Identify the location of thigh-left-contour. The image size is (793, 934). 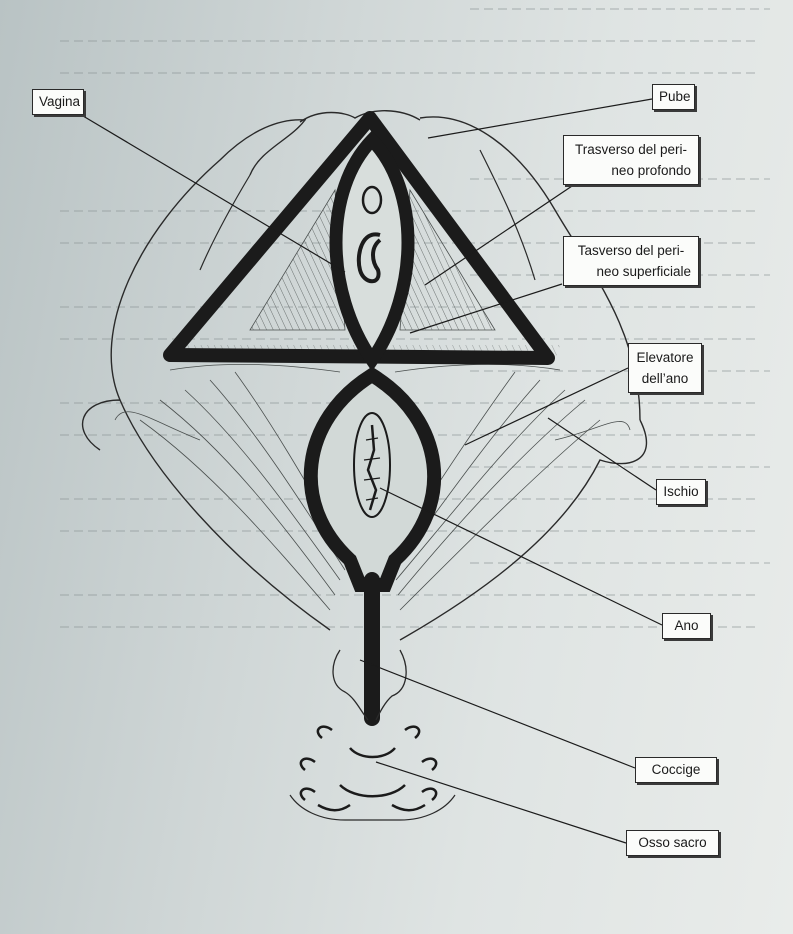
(206, 515).